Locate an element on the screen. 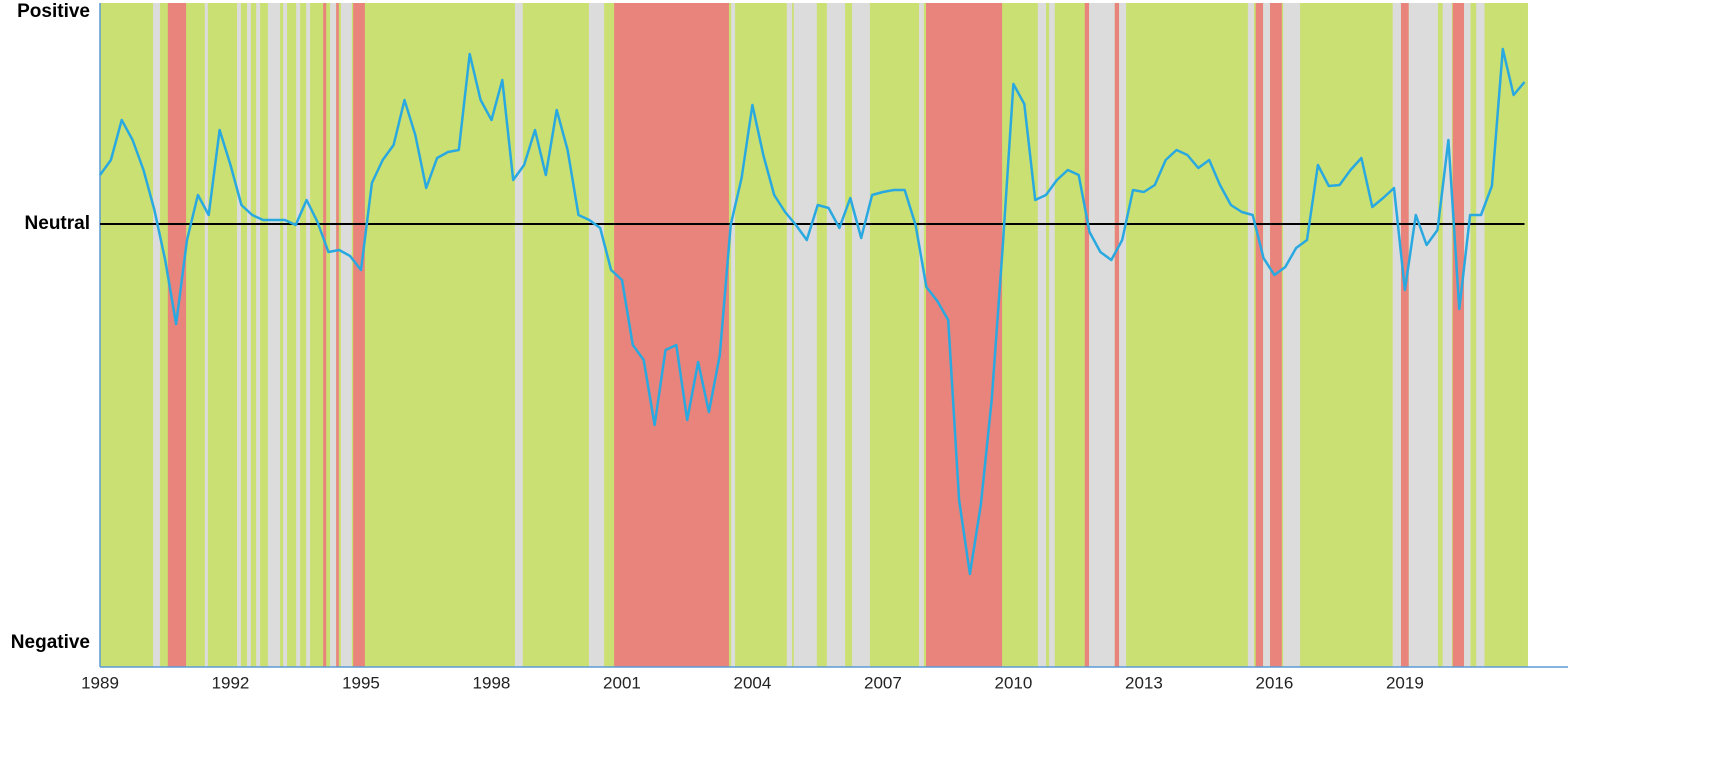 Image resolution: width=1713 pixels, height=758 pixels. x-tick-label: 2001 is located at coordinates (622, 682).